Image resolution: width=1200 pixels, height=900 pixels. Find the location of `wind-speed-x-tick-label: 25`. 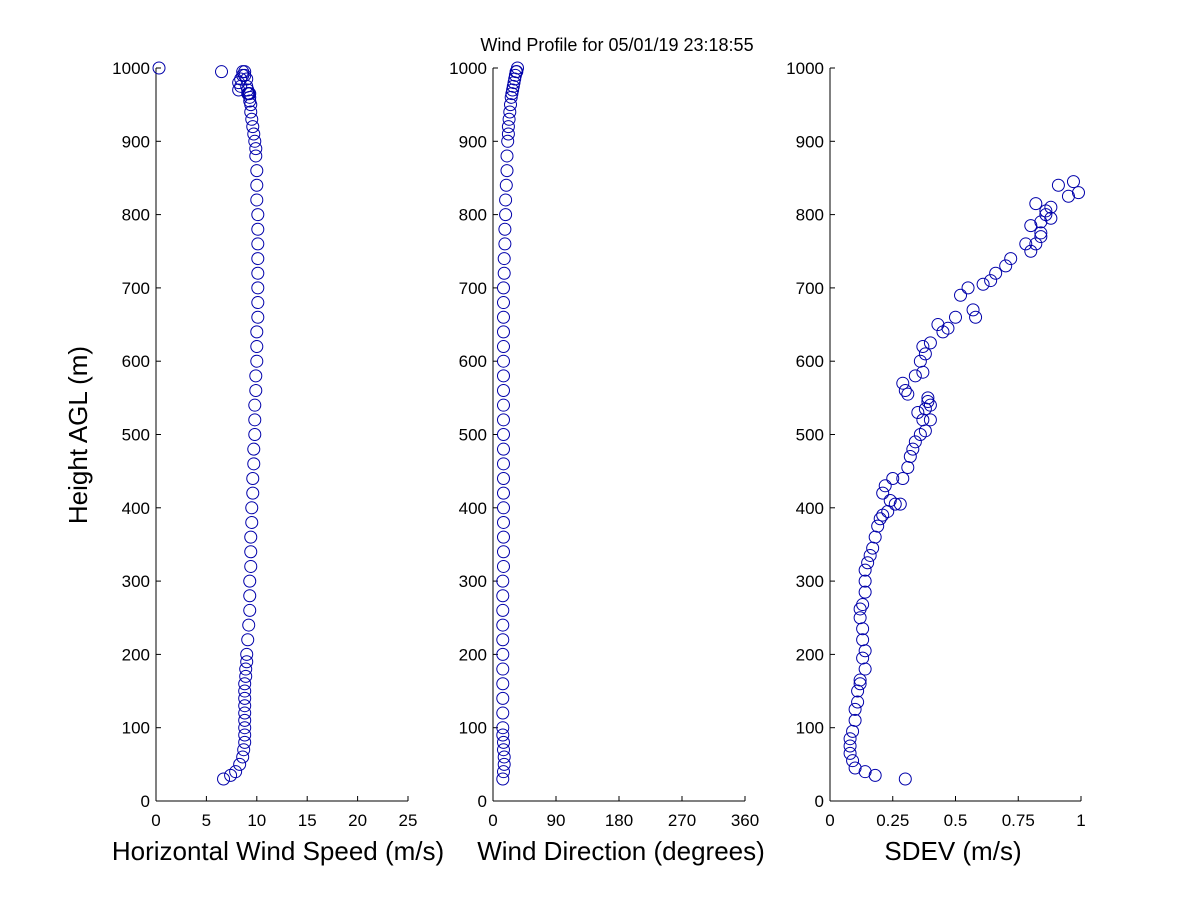

wind-speed-x-tick-label: 25 is located at coordinates (408, 820).